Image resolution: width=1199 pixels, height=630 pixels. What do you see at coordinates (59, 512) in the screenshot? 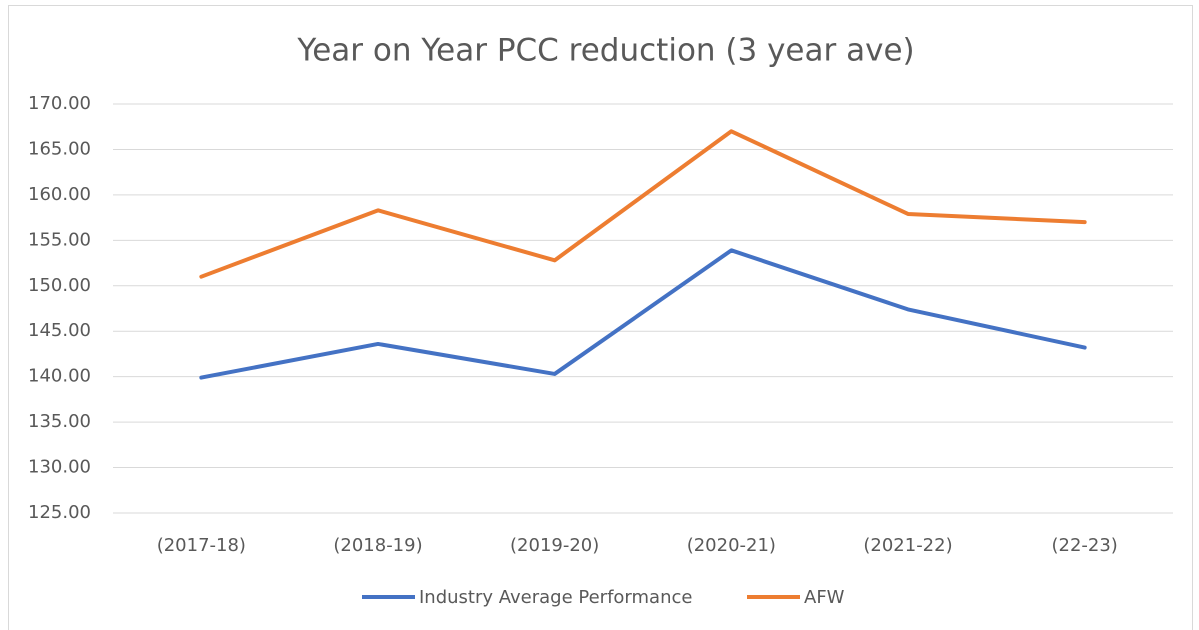
I see `y-tick-label: 125.00` at bounding box center [59, 512].